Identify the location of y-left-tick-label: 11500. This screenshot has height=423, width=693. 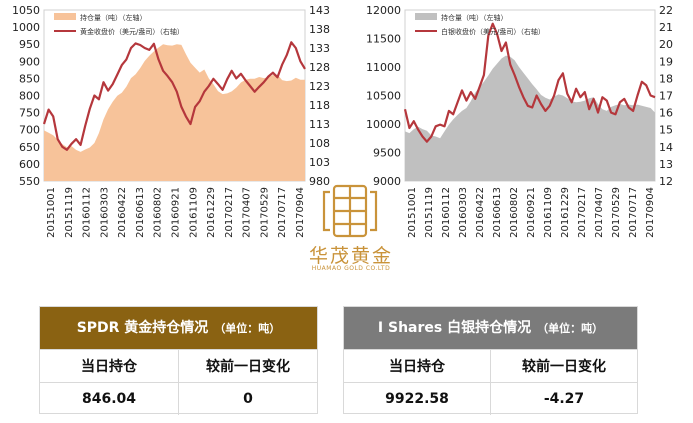
(383, 39).